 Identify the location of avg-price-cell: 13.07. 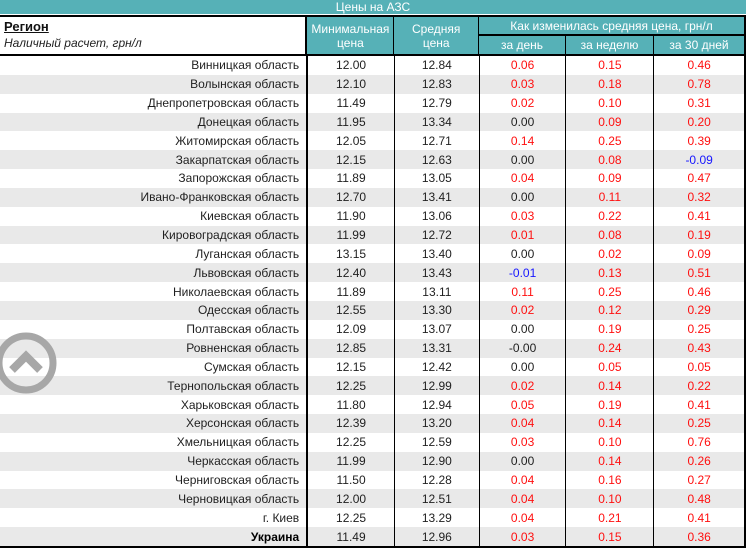
(437, 329).